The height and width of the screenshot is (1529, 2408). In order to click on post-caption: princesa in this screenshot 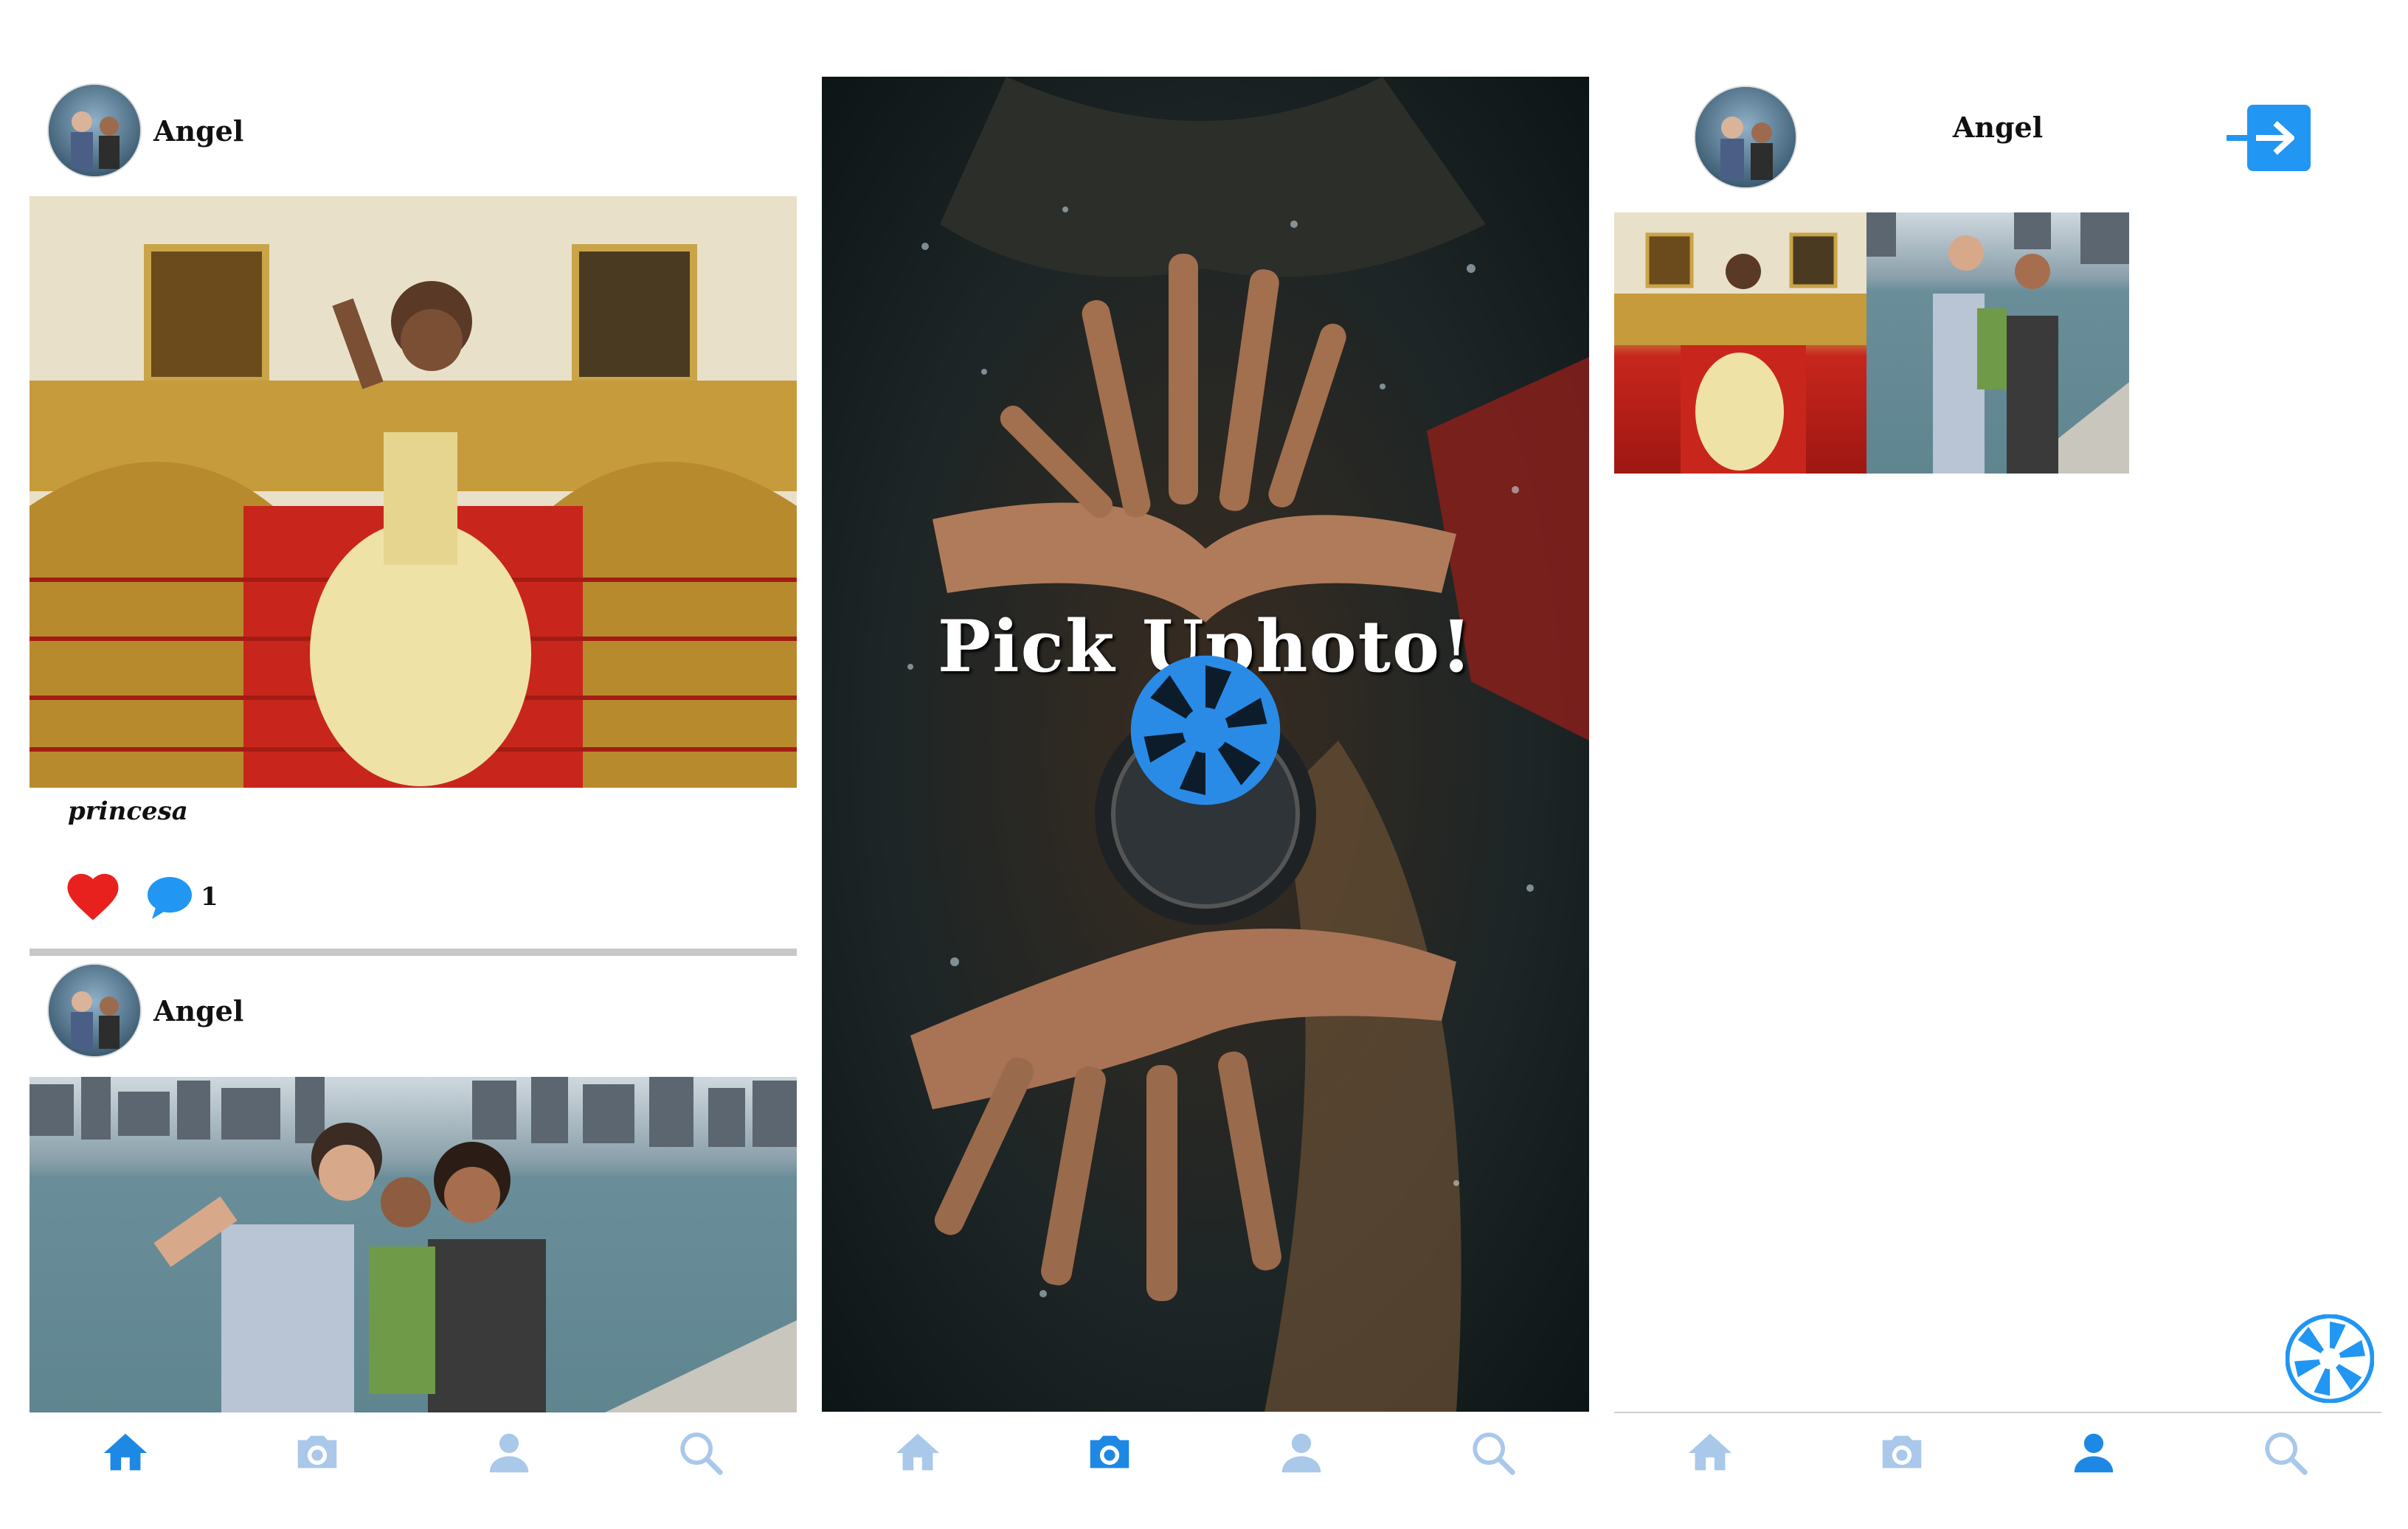, I will do `click(128, 812)`.